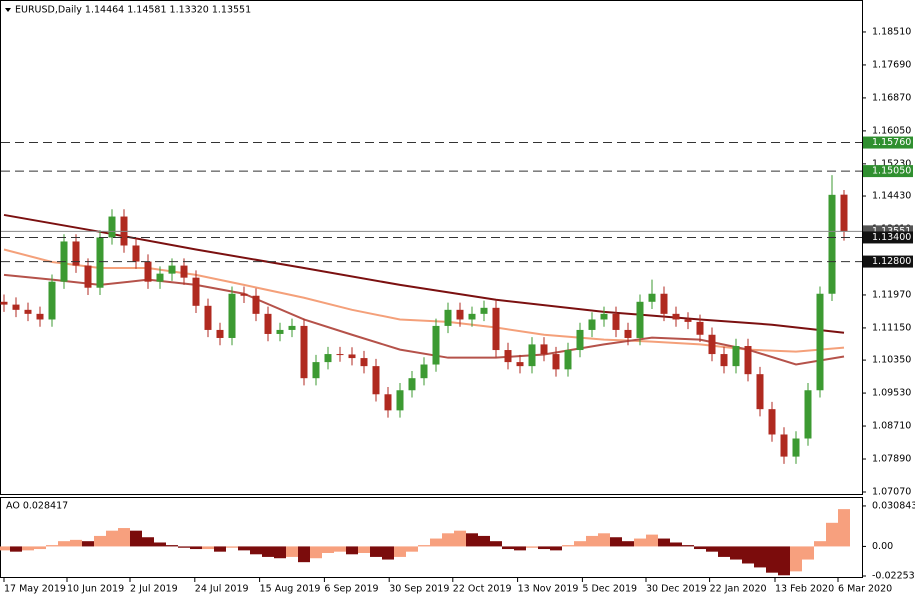 Image resolution: width=915 pixels, height=600 pixels. What do you see at coordinates (891, 393) in the screenshot?
I see `y-tick-label: 1.09530` at bounding box center [891, 393].